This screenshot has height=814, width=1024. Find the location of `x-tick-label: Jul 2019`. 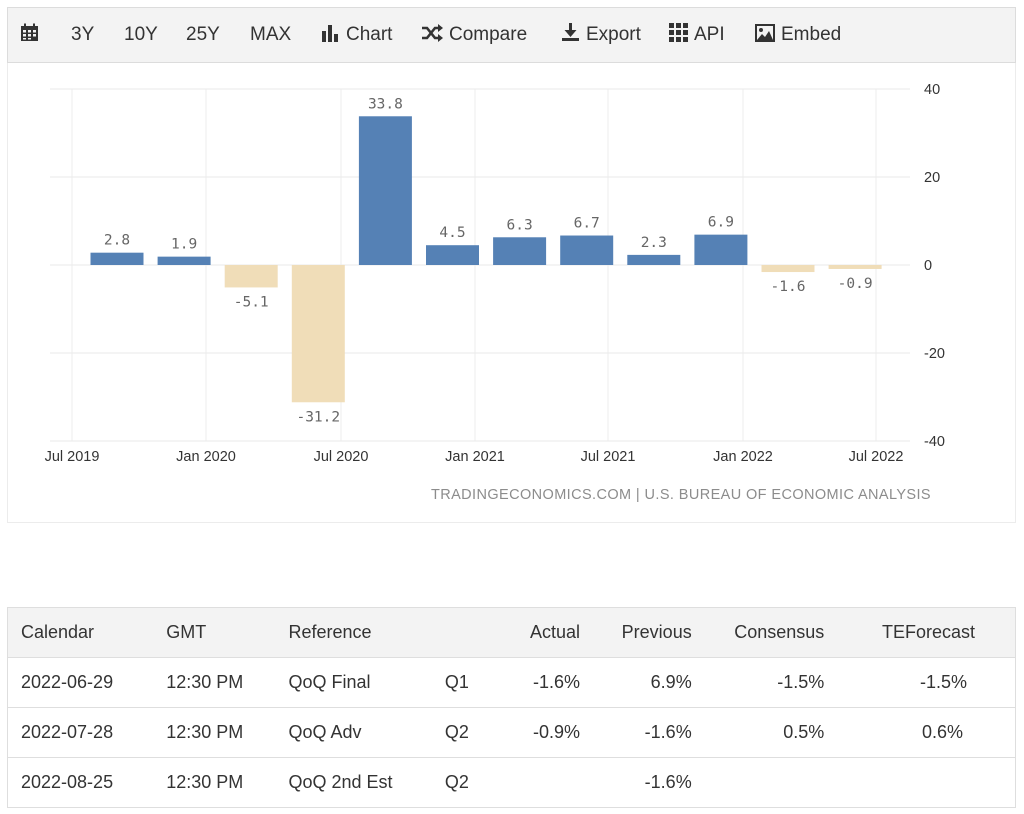

x-tick-label: Jul 2019 is located at coordinates (72, 457).